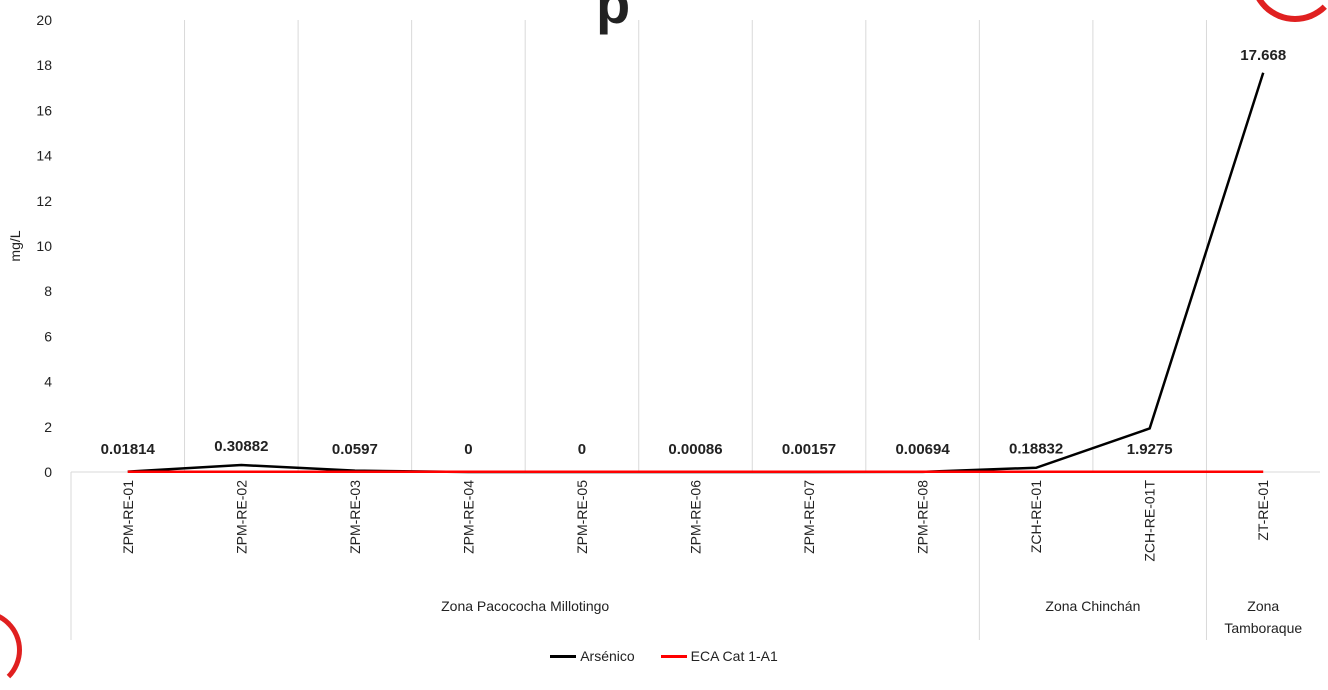  What do you see at coordinates (48, 382) in the screenshot?
I see `y-tick-label: 4` at bounding box center [48, 382].